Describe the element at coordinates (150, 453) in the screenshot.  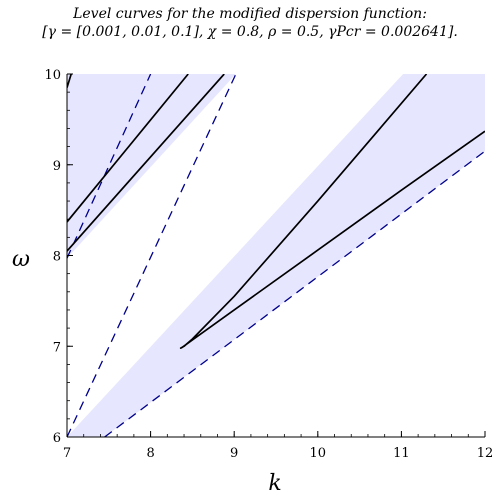
I see `x-tick-label-8: 8` at that location.